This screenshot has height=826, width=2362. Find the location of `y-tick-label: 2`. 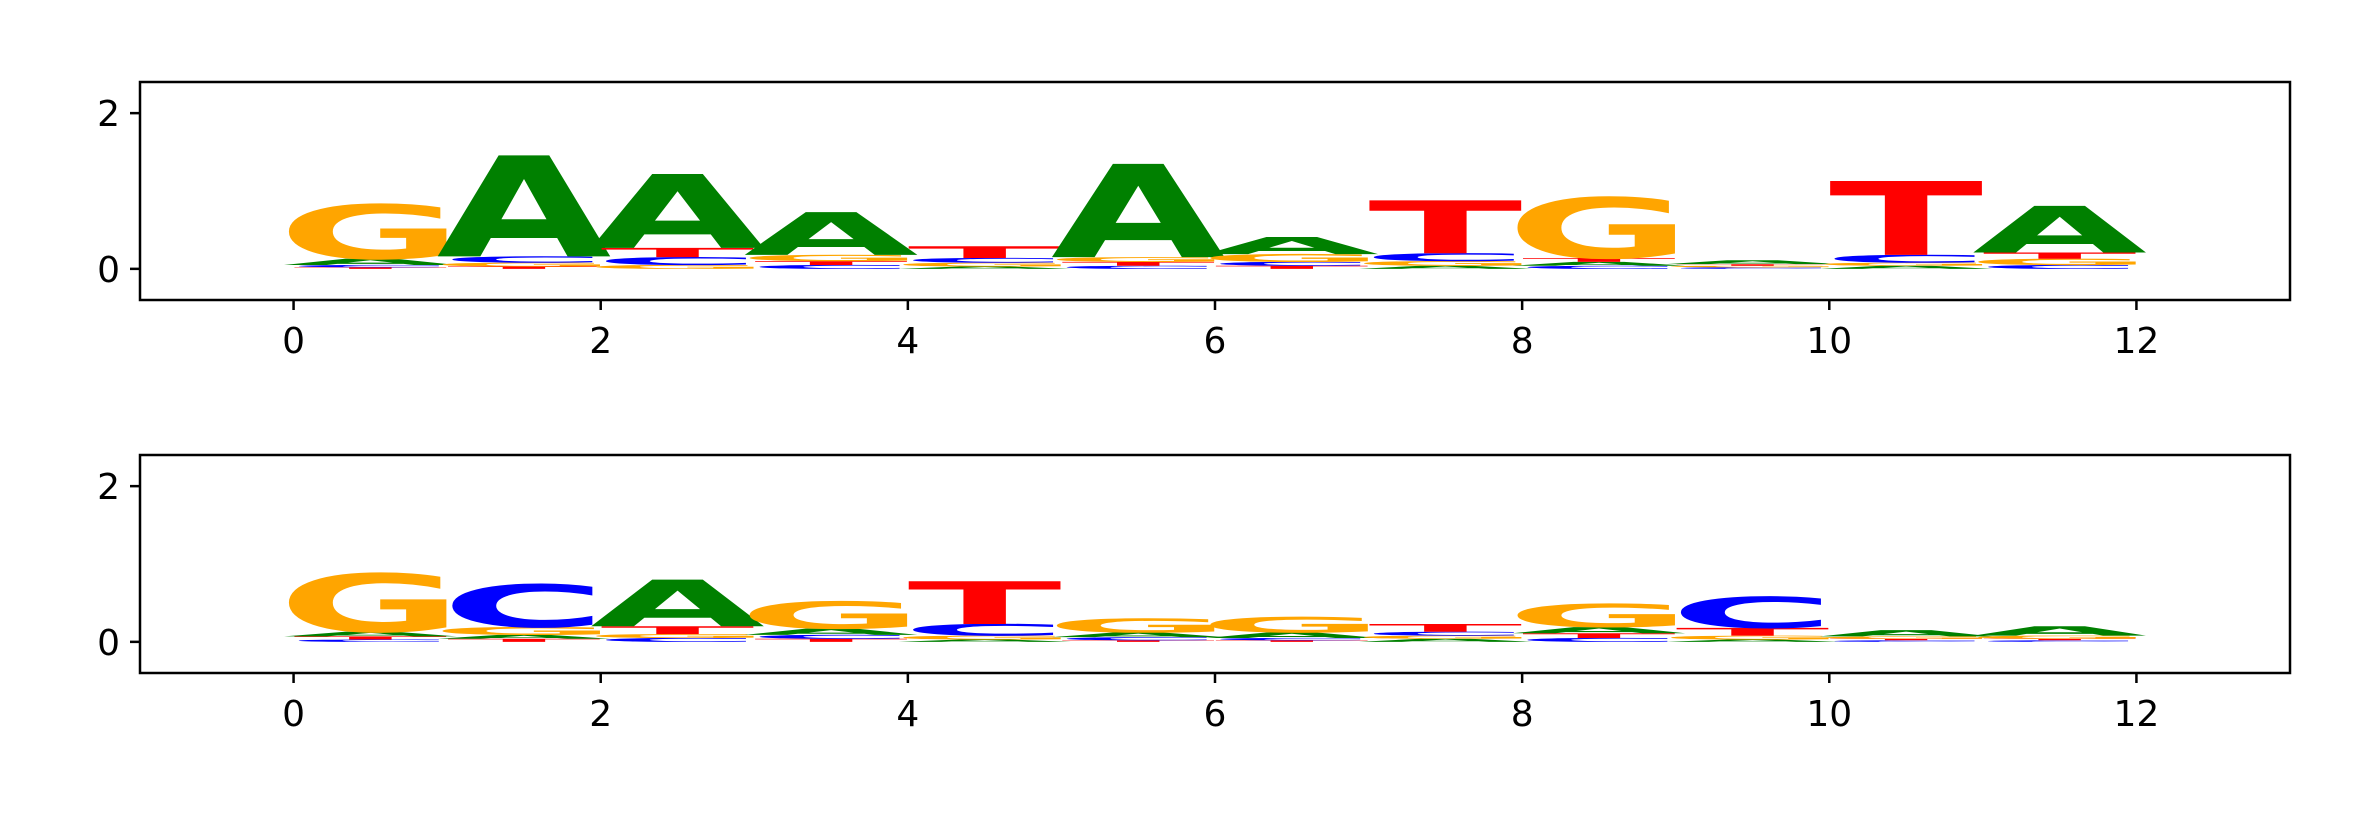

y-tick-label: 2 is located at coordinates (108, 487).